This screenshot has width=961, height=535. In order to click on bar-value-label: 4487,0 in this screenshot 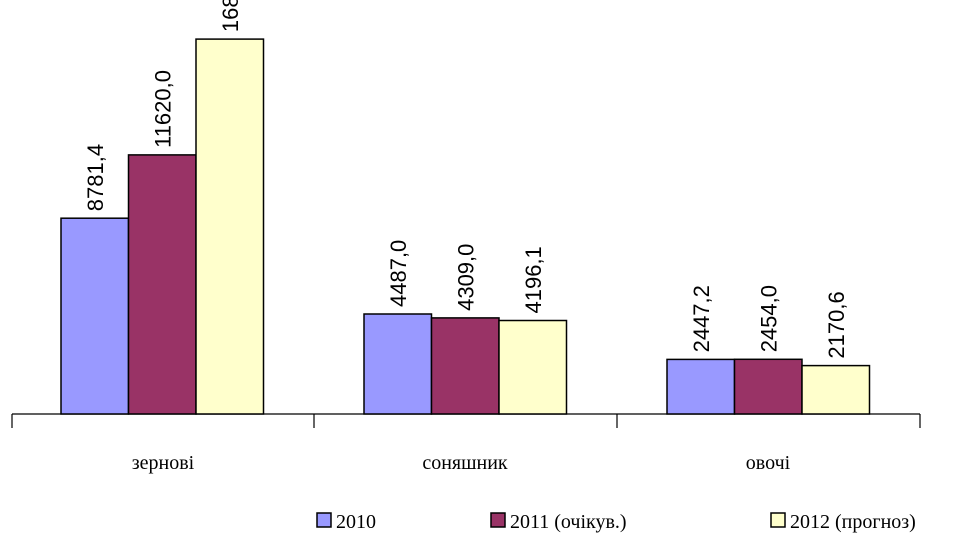, I will do `click(398, 273)`.